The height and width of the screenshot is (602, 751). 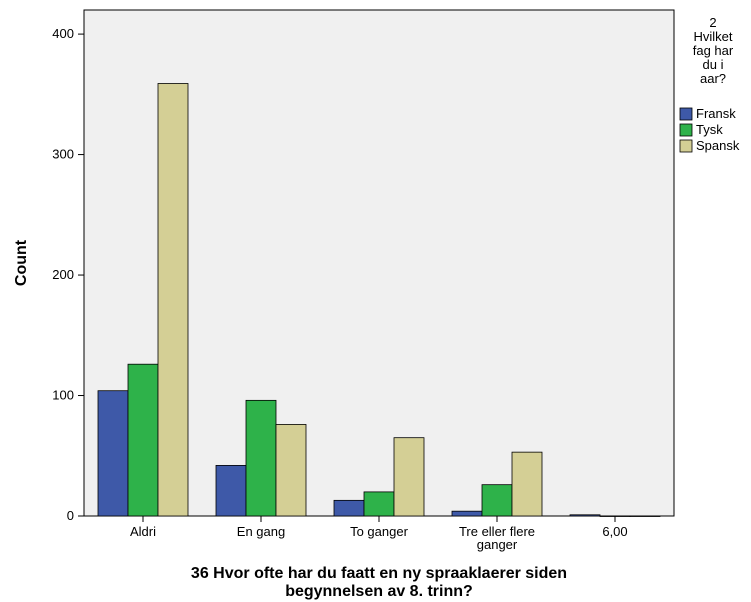 I want to click on legend-label-fransk: Fransk, so click(x=716, y=113).